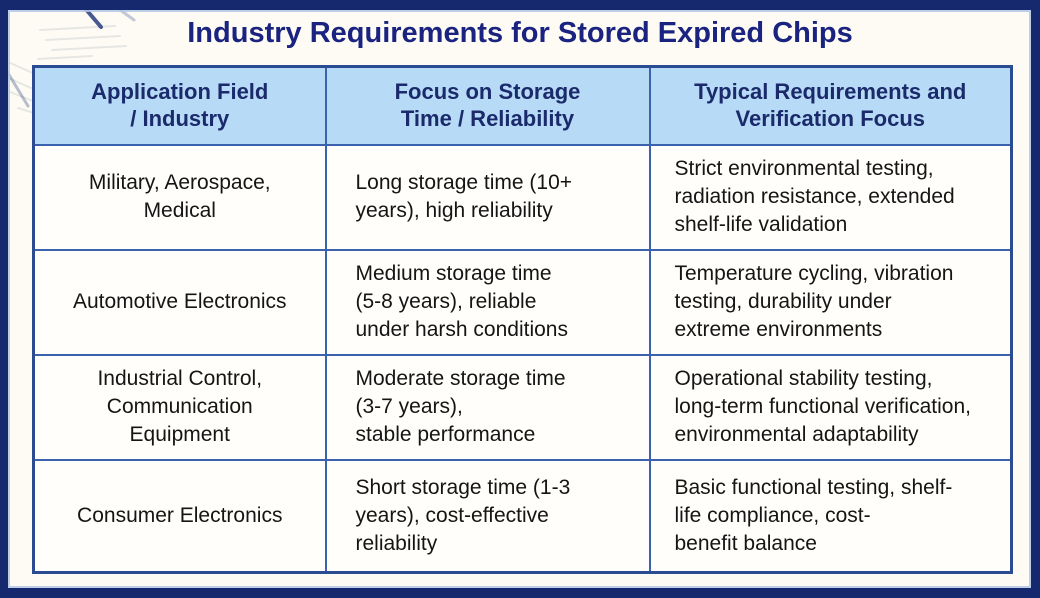  I want to click on cell-industry: Automotive Electronics, so click(179, 302).